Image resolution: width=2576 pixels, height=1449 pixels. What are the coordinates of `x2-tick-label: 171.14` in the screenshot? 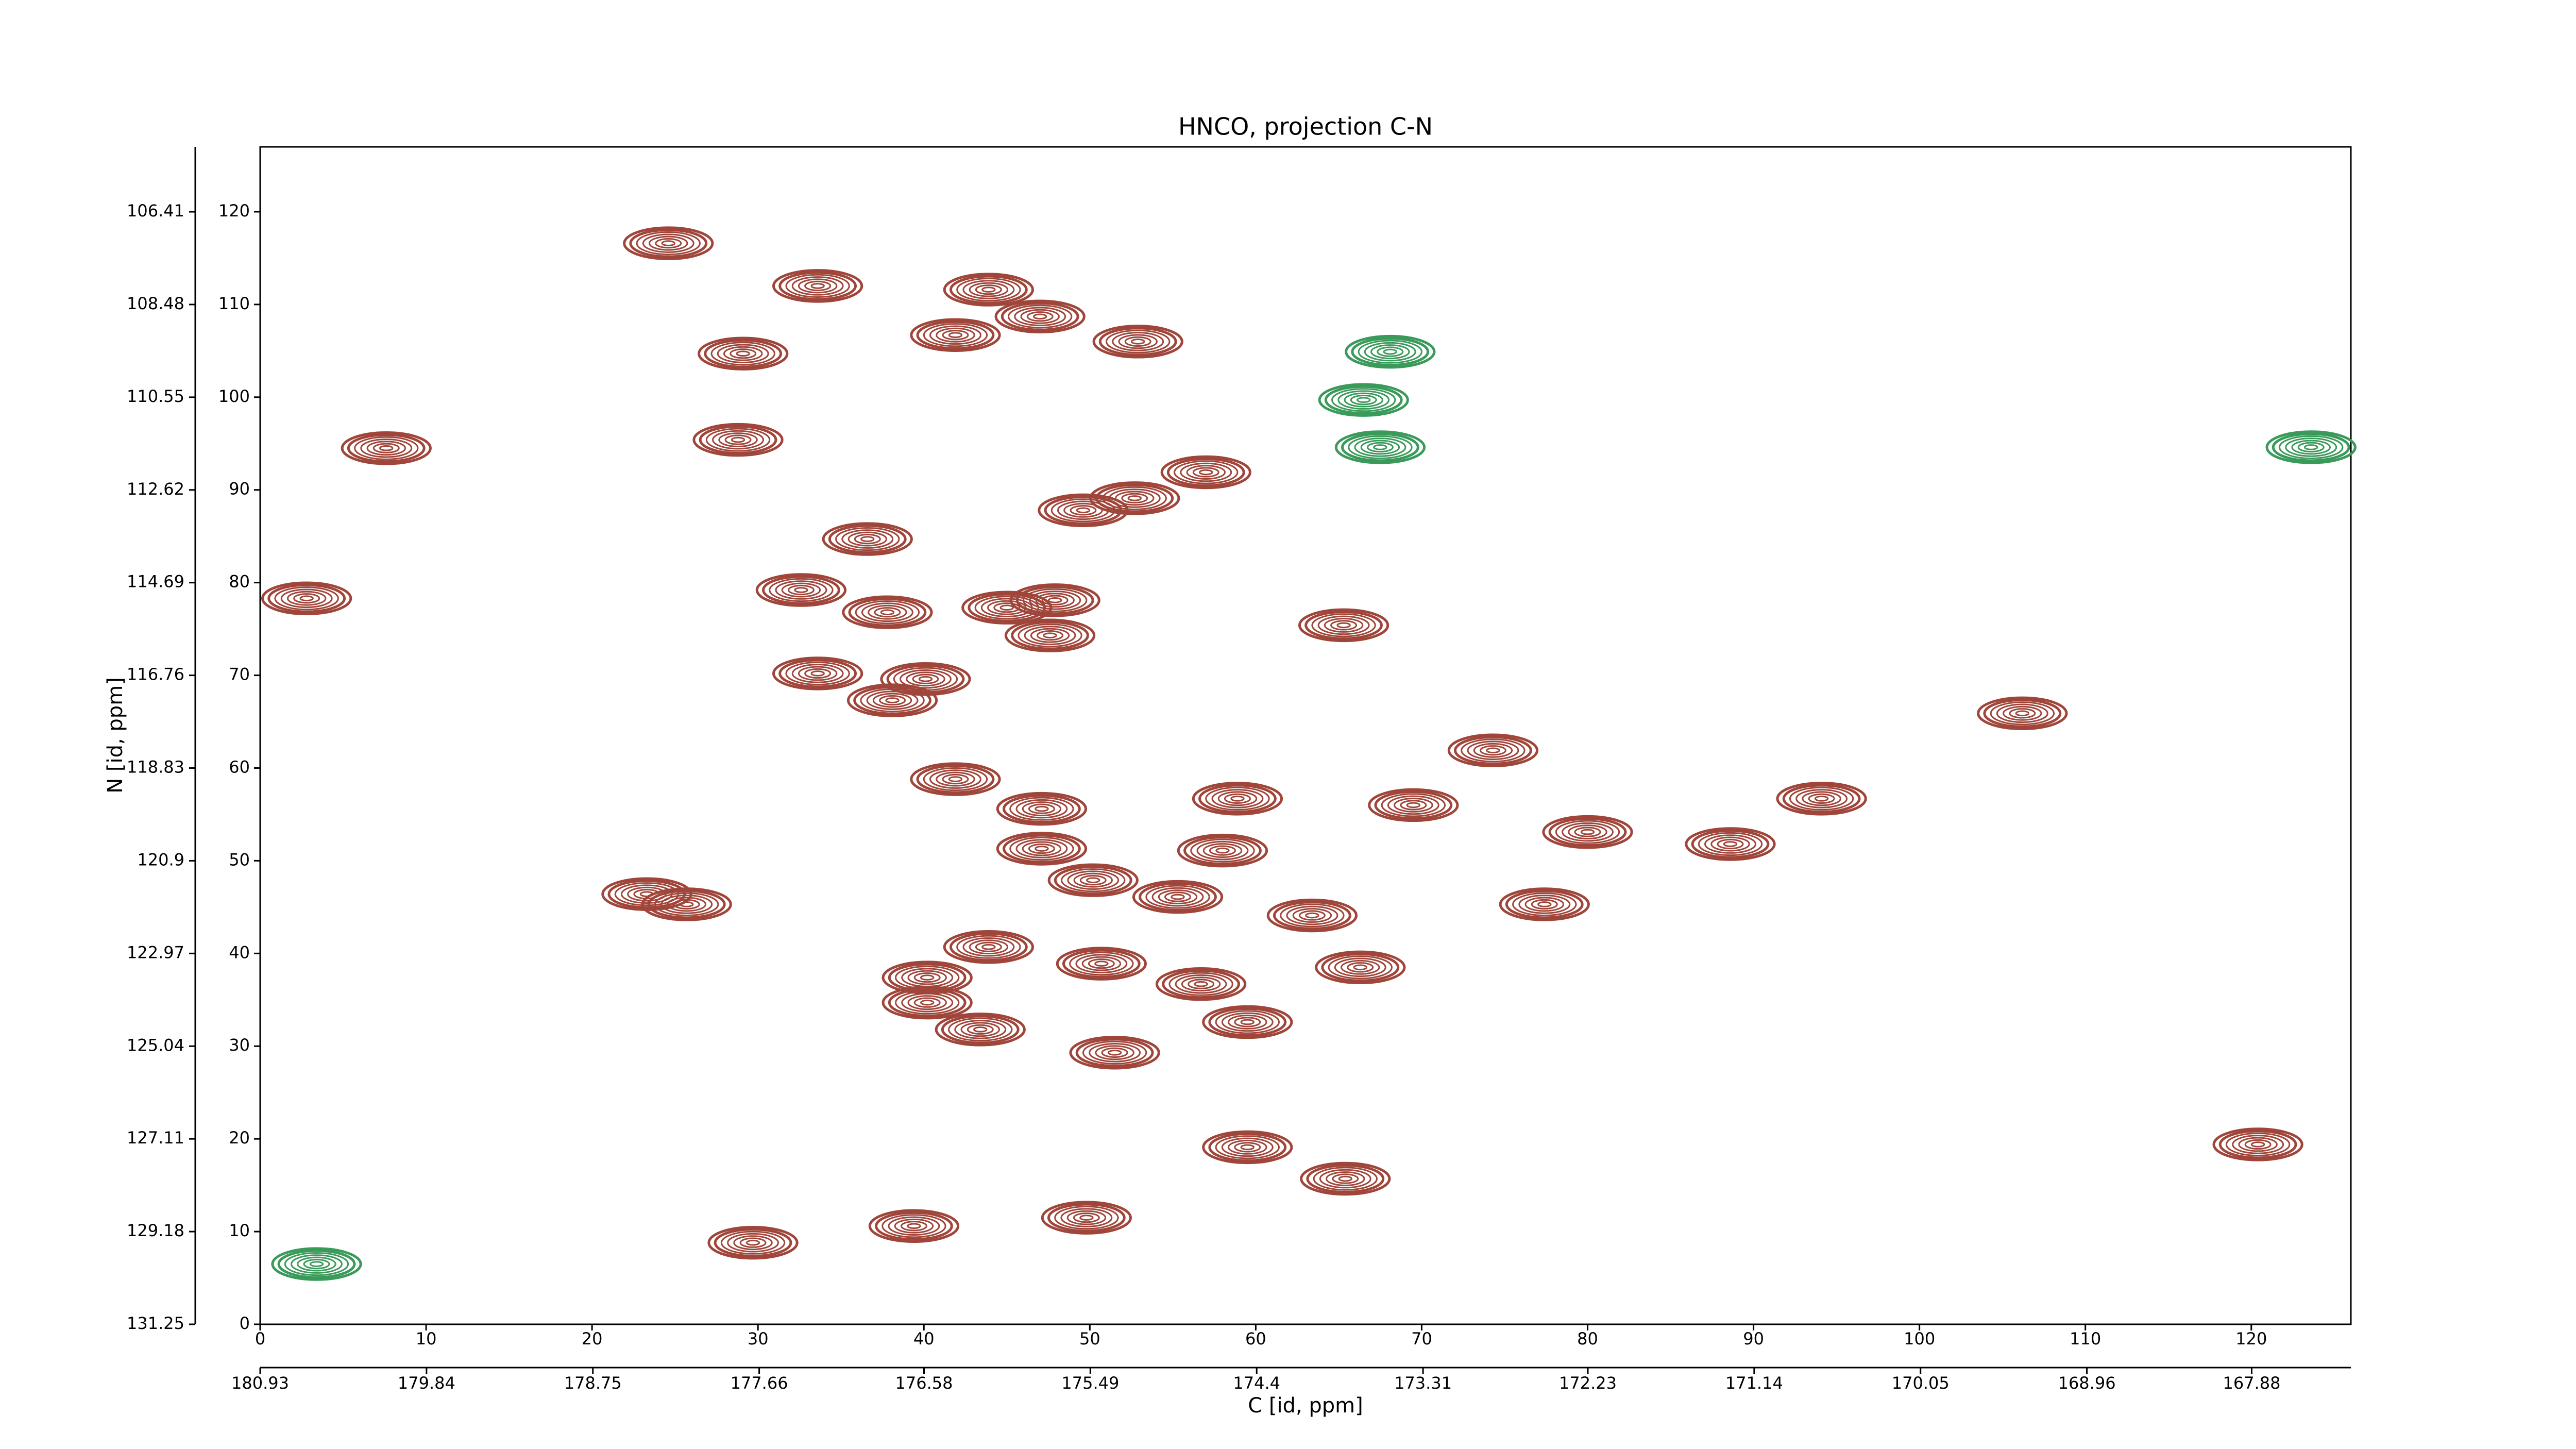 It's located at (1754, 1383).